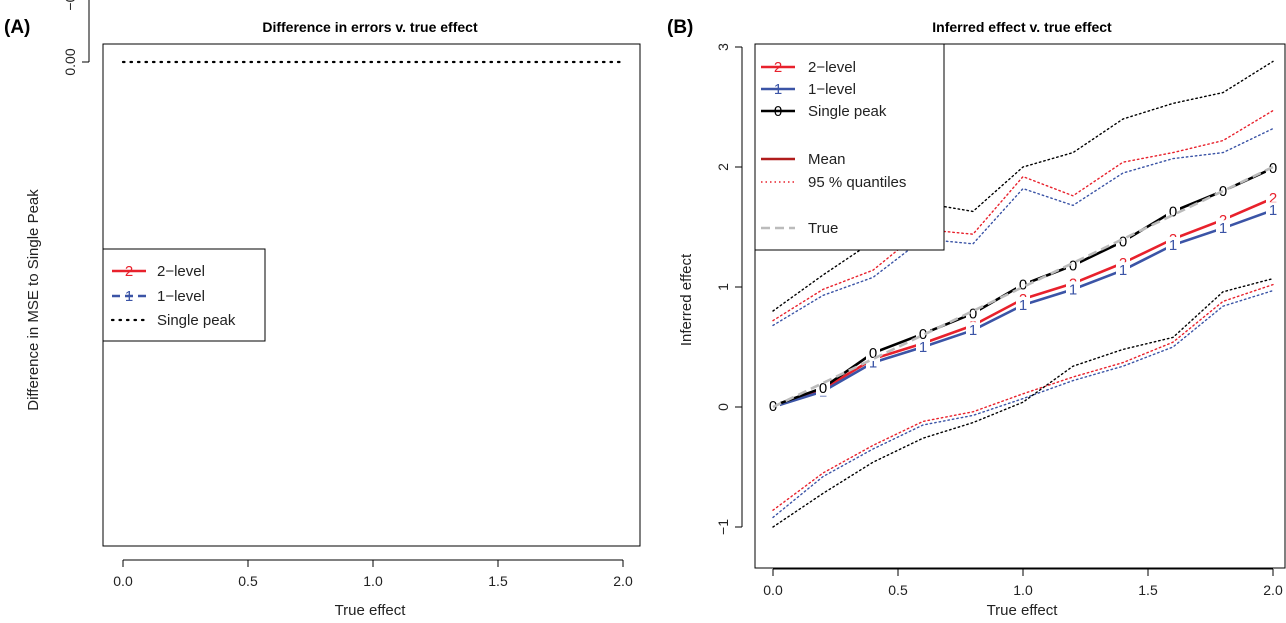  Describe the element at coordinates (723, 287) in the screenshot. I see `panel-b-y-tick-label: 1` at that location.